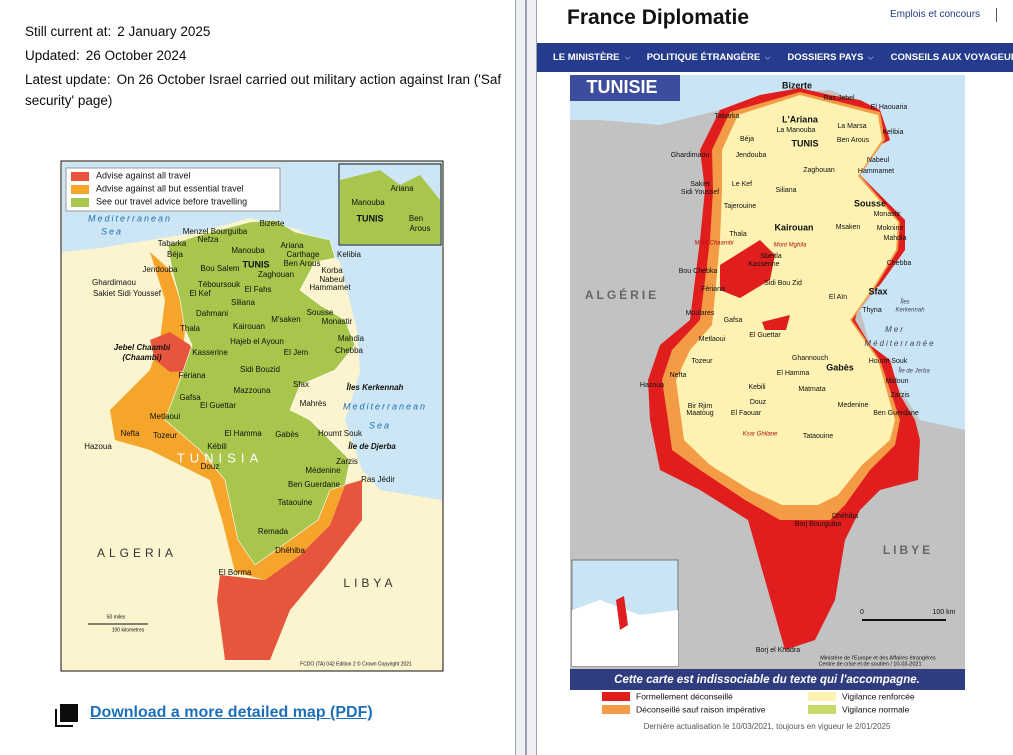  I want to click on place-label: Mer, so click(895, 329).